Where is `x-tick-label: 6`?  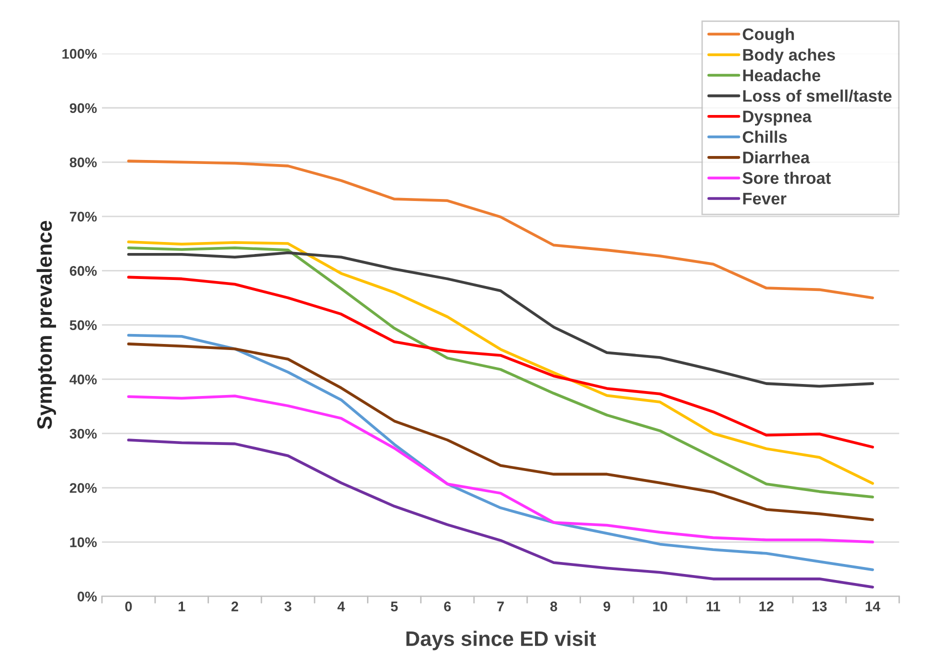
x-tick-label: 6 is located at coordinates (447, 607).